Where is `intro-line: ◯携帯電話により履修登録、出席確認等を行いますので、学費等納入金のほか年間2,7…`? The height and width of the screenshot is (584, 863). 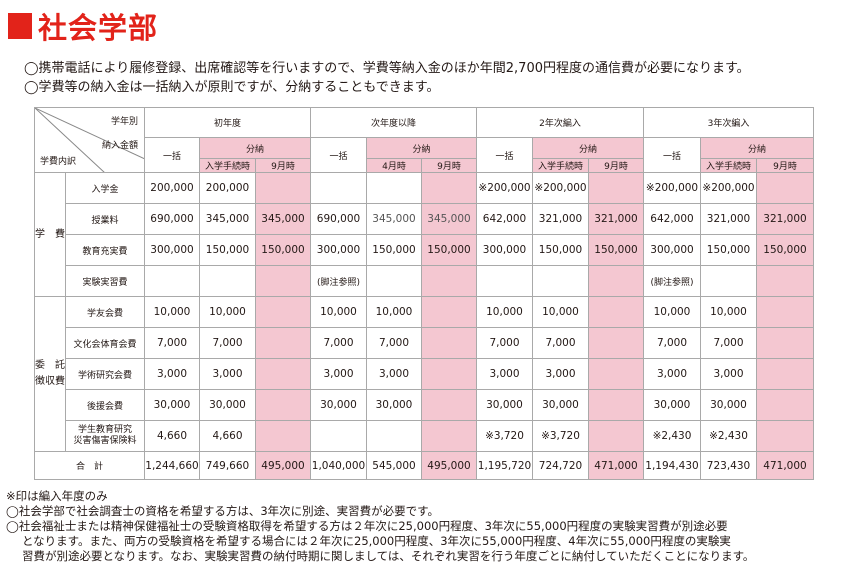
intro-line: ◯携帯電話により履修登録、出席確認等を行いますので、学費等納入金のほか年間2,7… is located at coordinates (387, 68).